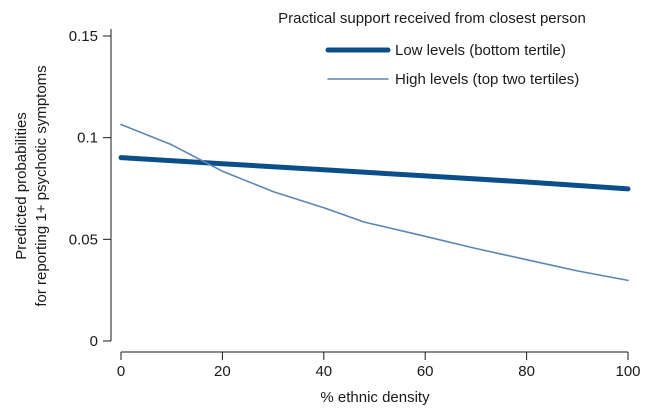 The height and width of the screenshot is (408, 651). What do you see at coordinates (94, 341) in the screenshot?
I see `y-tick-label: 0` at bounding box center [94, 341].